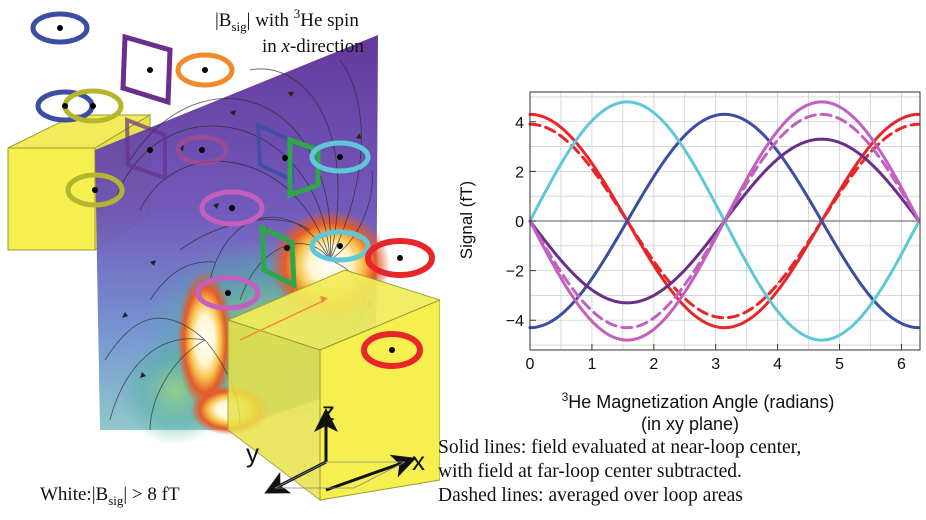  I want to click on loop-green-square-lower, so click(278, 256).